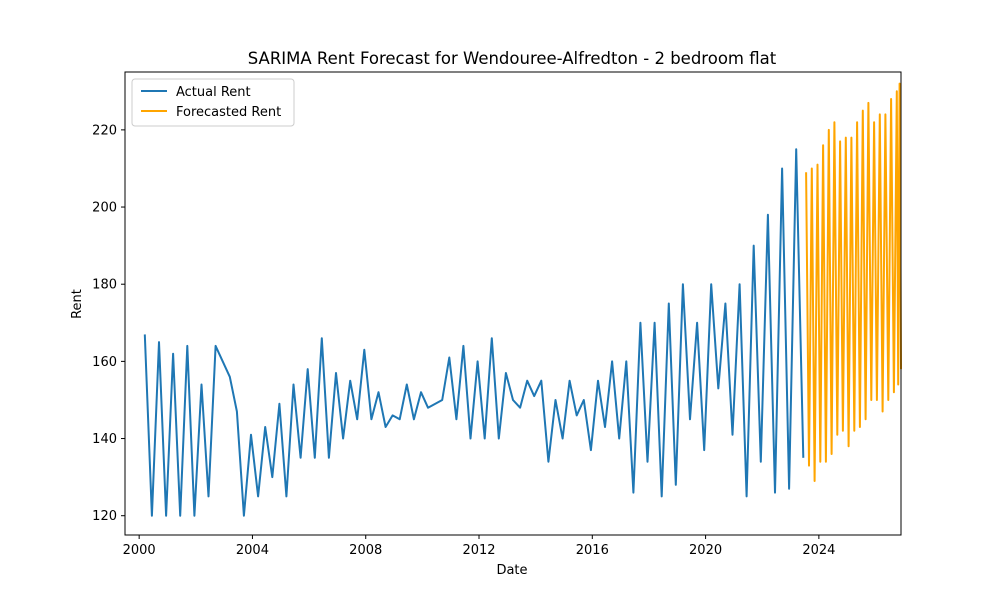 The image size is (1000, 600). I want to click on x-tick-label: 2008, so click(365, 550).